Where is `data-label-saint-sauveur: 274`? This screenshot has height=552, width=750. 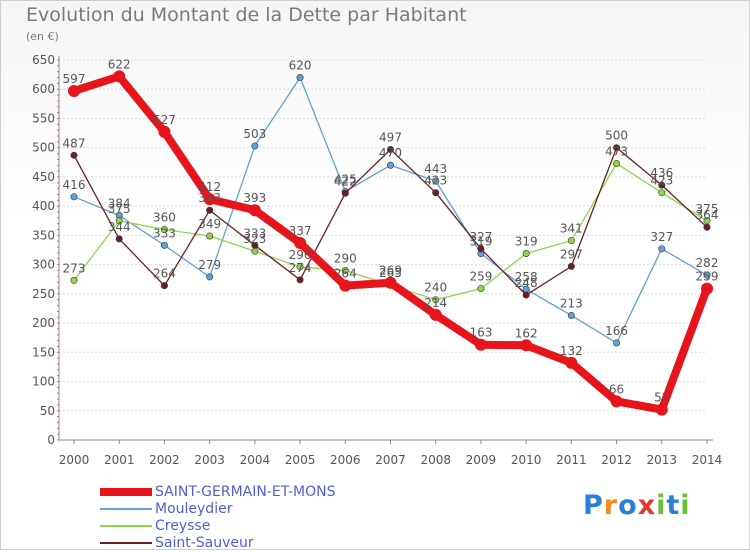 data-label-saint-sauveur: 274 is located at coordinates (300, 268).